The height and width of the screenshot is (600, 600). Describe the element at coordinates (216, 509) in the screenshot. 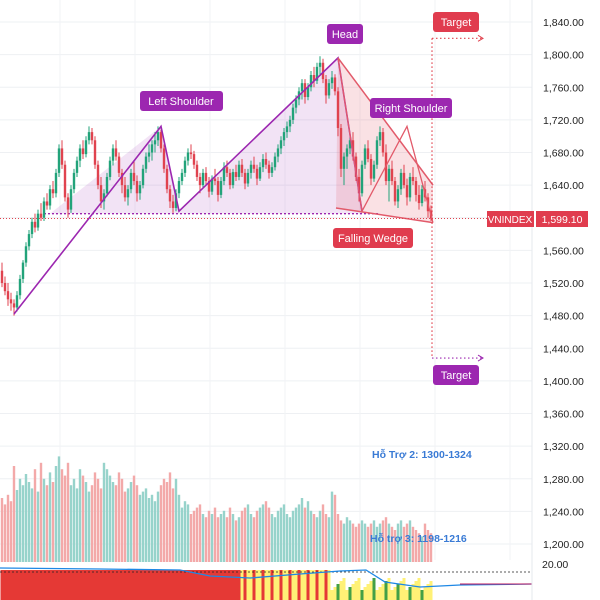

I see `volume-bars` at that location.